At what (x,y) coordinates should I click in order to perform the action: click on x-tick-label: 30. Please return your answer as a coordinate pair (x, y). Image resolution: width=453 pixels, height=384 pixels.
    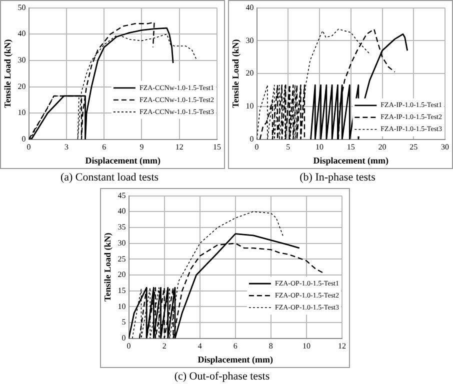
    Looking at the image, I should click on (445, 147).